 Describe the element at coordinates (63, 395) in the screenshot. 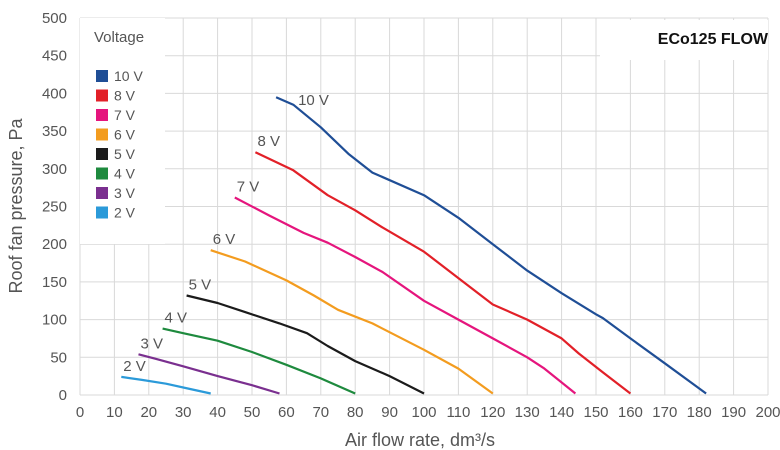

I see `y-tick-label: 0` at that location.